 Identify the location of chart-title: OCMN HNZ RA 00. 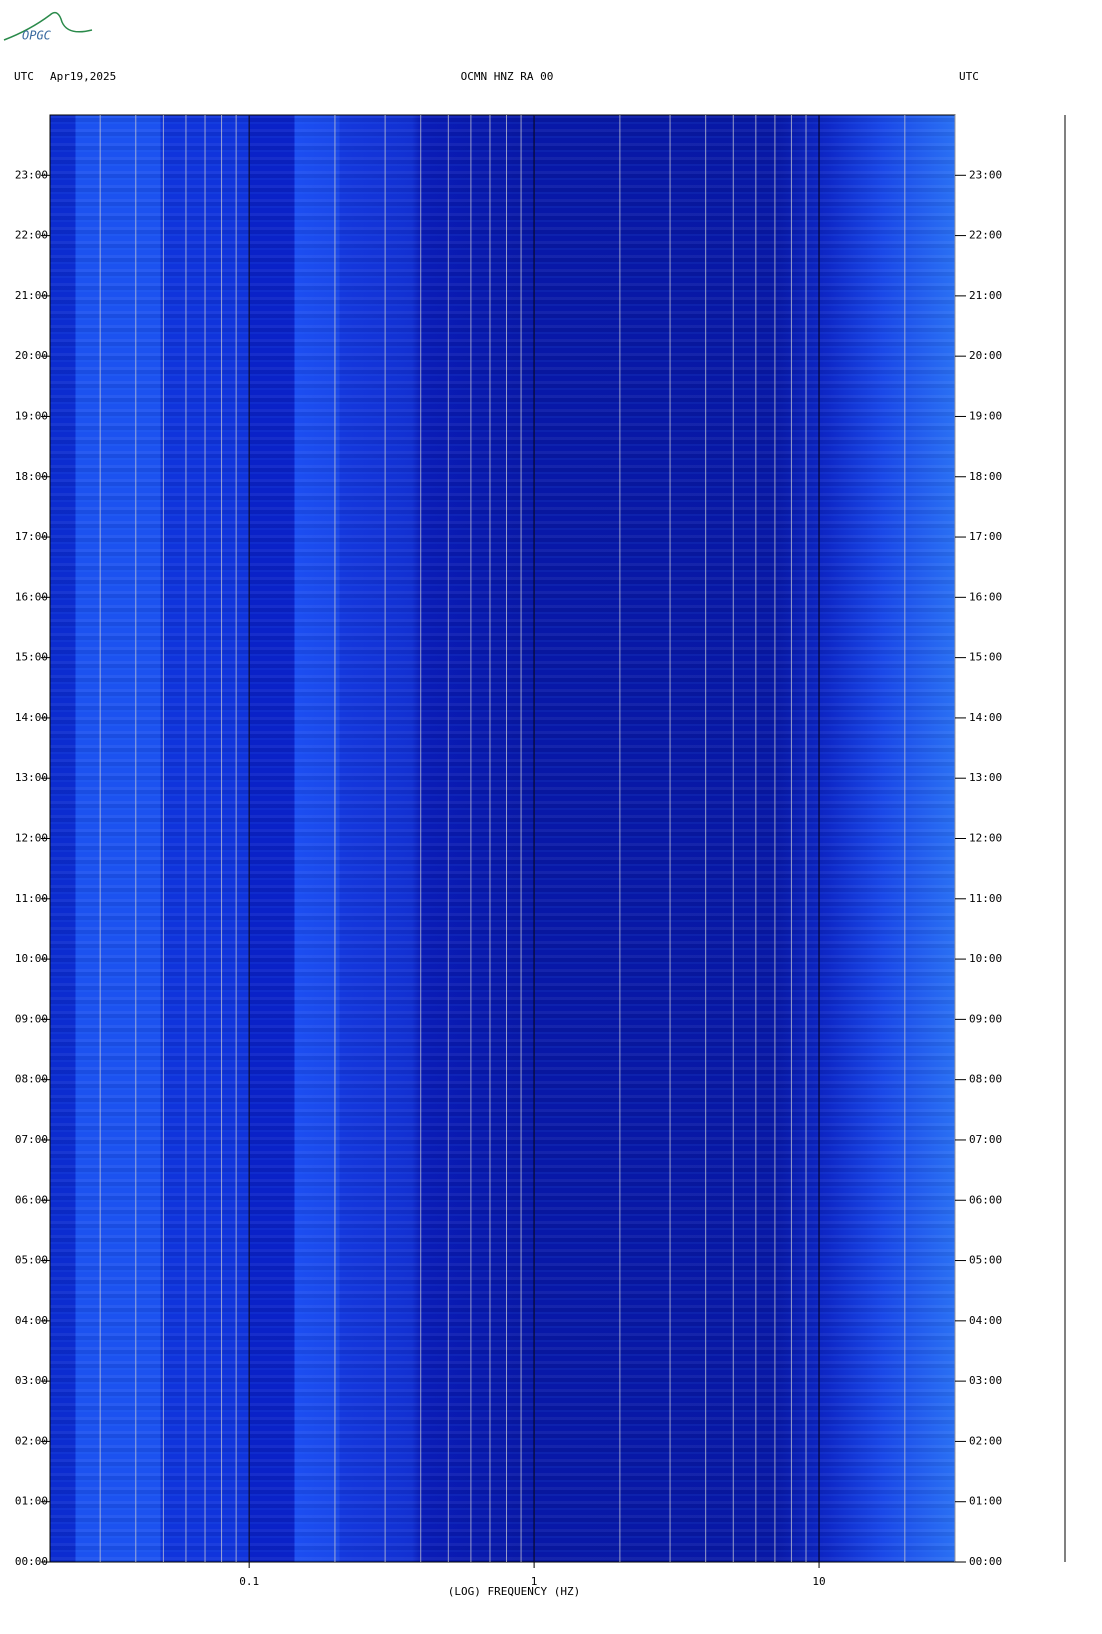
(507, 76).